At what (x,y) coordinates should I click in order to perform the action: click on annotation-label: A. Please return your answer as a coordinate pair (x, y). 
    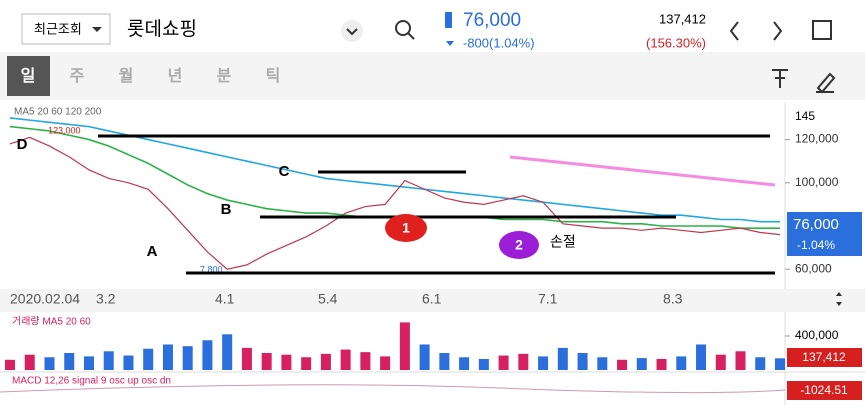
    Looking at the image, I should click on (152, 251).